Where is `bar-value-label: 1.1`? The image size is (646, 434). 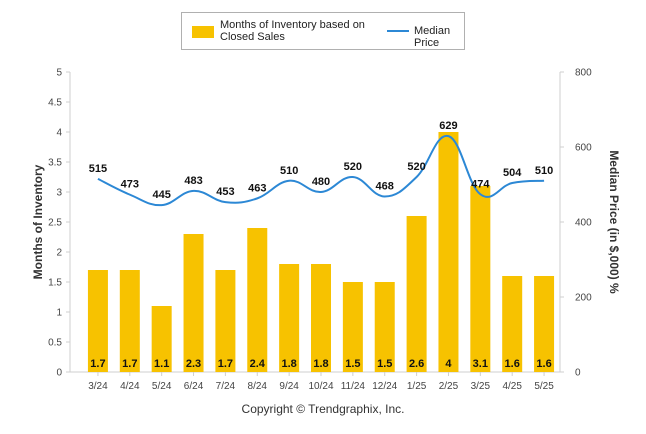 bar-value-label: 1.1 is located at coordinates (161, 364).